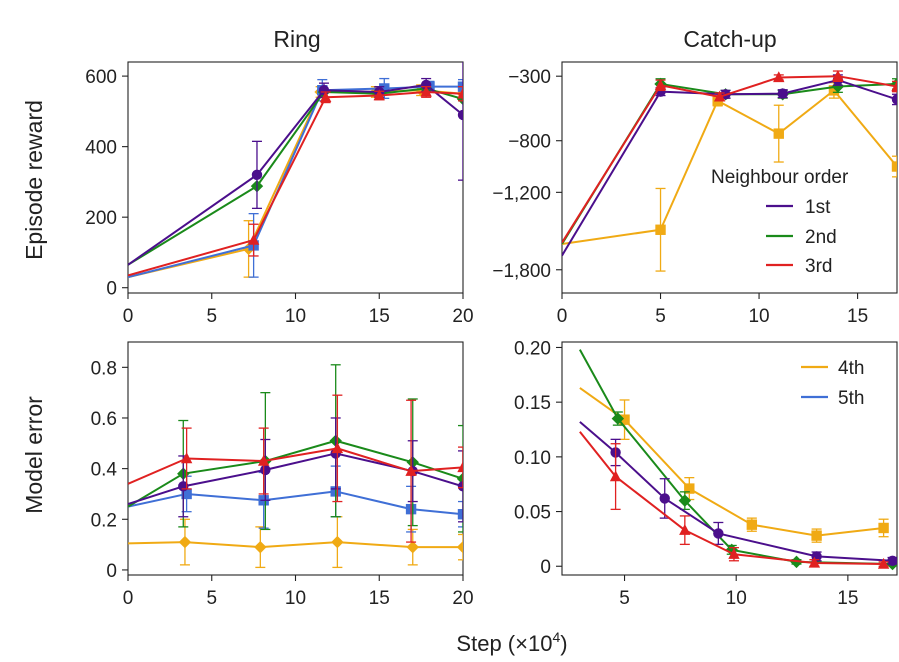  I want to click on y-tick-label: −300, so click(529, 77).